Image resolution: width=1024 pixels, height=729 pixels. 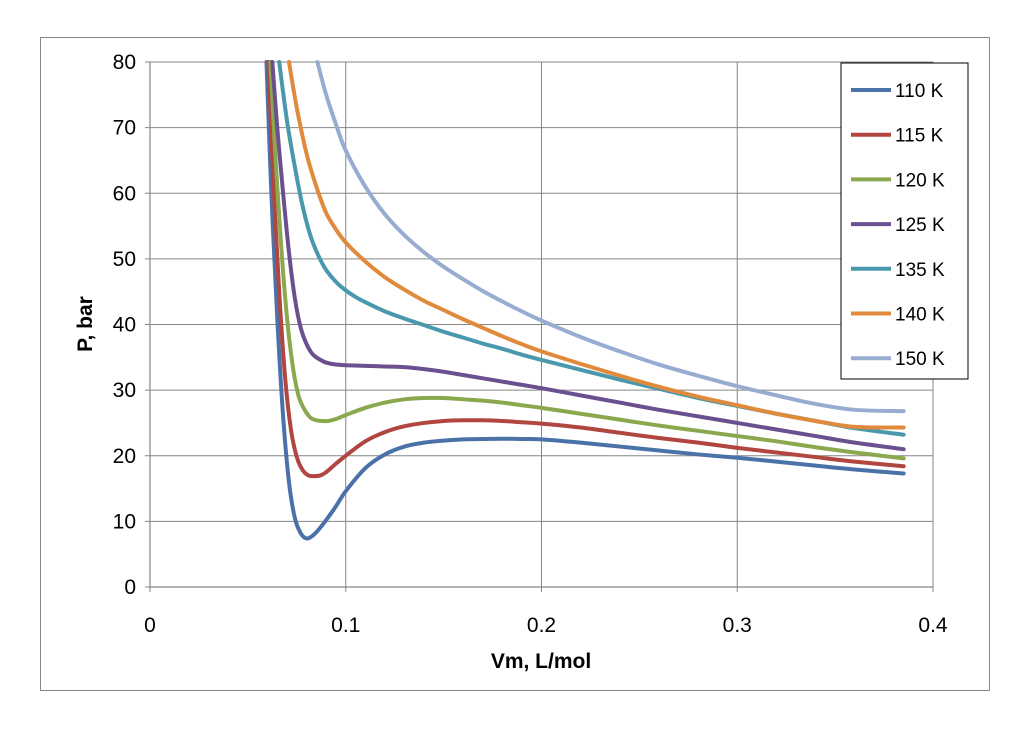 I want to click on legend-item: 115 K, so click(x=897, y=136).